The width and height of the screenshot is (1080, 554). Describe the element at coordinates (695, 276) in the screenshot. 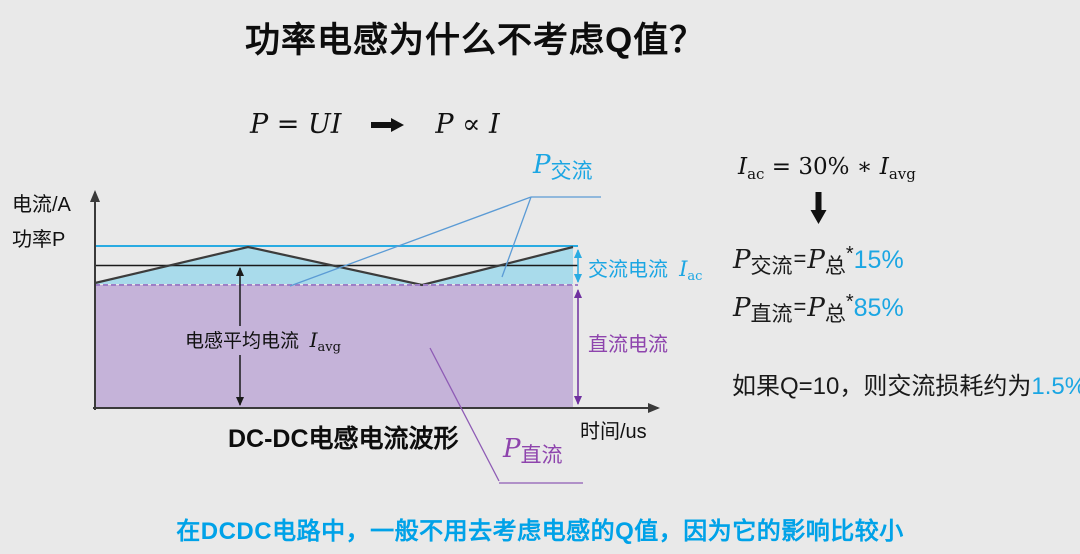

I see `ac-current-subscript: ac` at that location.